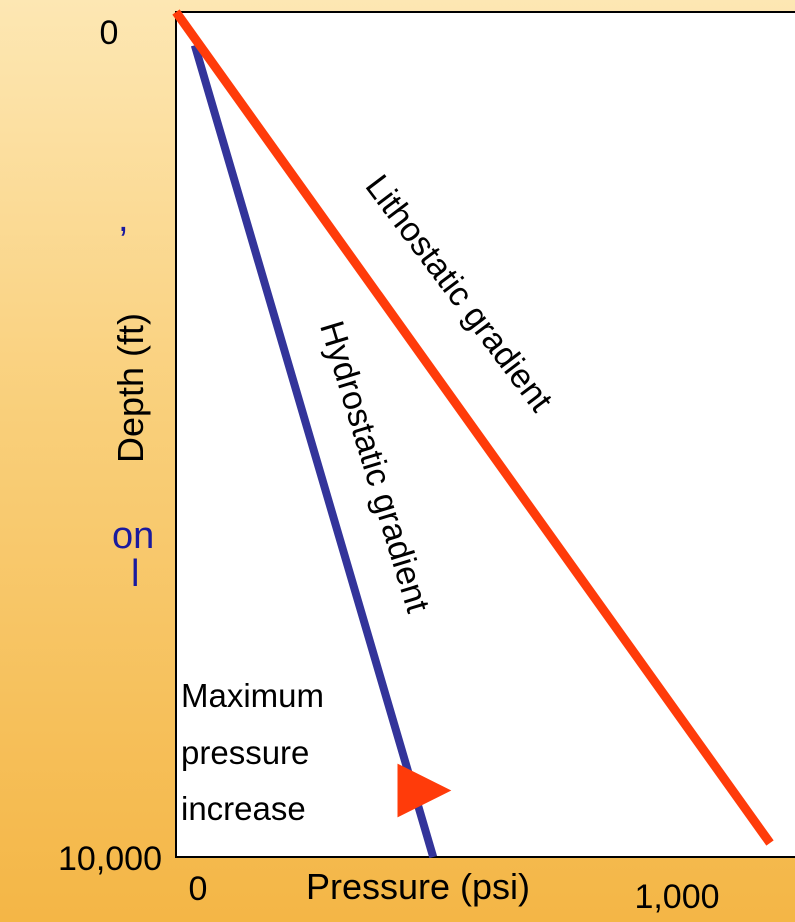 Image resolution: width=795 pixels, height=922 pixels. Describe the element at coordinates (198, 889) in the screenshot. I see `x-tick-label-zero: 0` at that location.